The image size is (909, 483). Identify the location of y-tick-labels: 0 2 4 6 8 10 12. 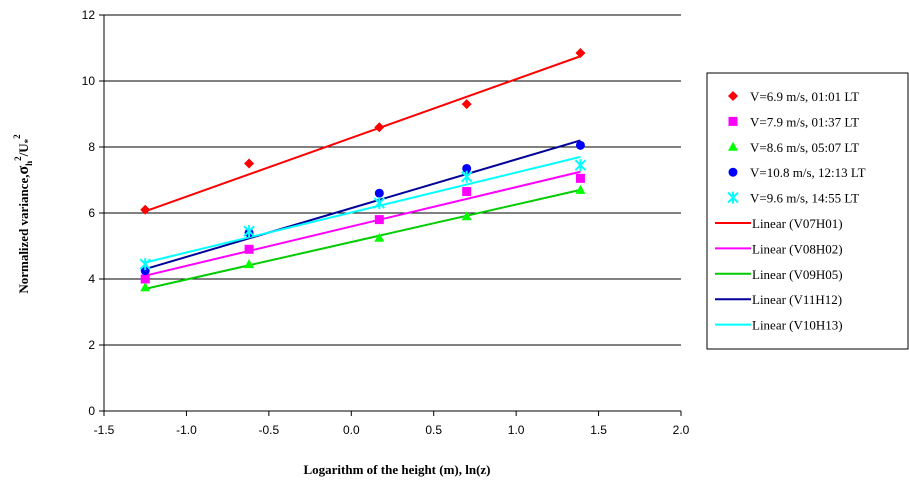
(89, 213).